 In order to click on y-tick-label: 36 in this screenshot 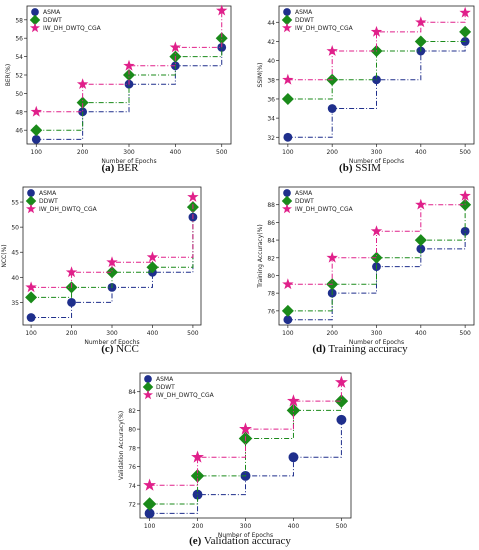, I will do `click(271, 99)`.